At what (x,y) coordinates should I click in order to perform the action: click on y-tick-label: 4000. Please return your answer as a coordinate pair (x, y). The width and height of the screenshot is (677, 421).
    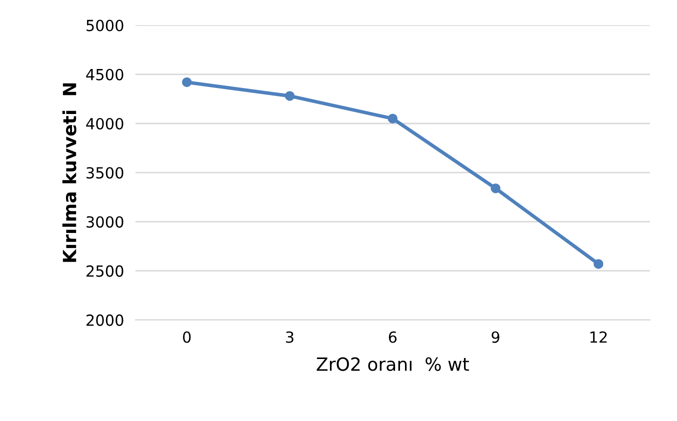
    Looking at the image, I should click on (105, 124).